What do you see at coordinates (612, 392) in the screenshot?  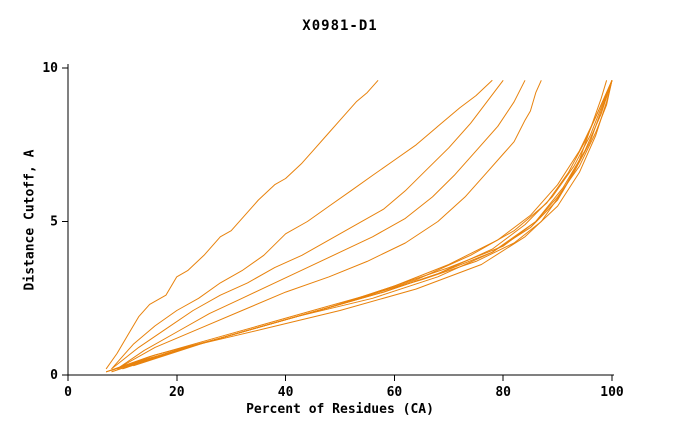 I see `x-tick-label: 100` at bounding box center [612, 392].